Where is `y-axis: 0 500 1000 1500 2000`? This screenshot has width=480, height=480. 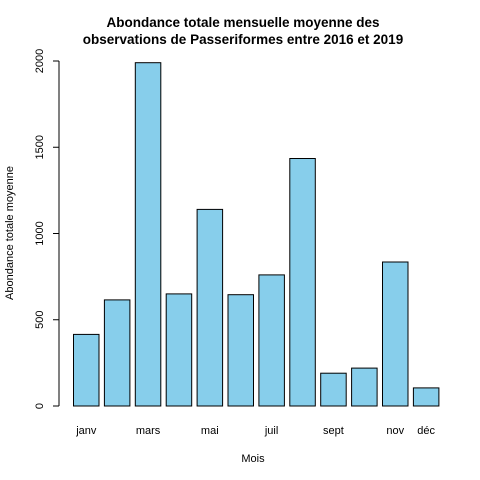 y-axis: 0 500 1000 1500 2000 is located at coordinates (47, 229).